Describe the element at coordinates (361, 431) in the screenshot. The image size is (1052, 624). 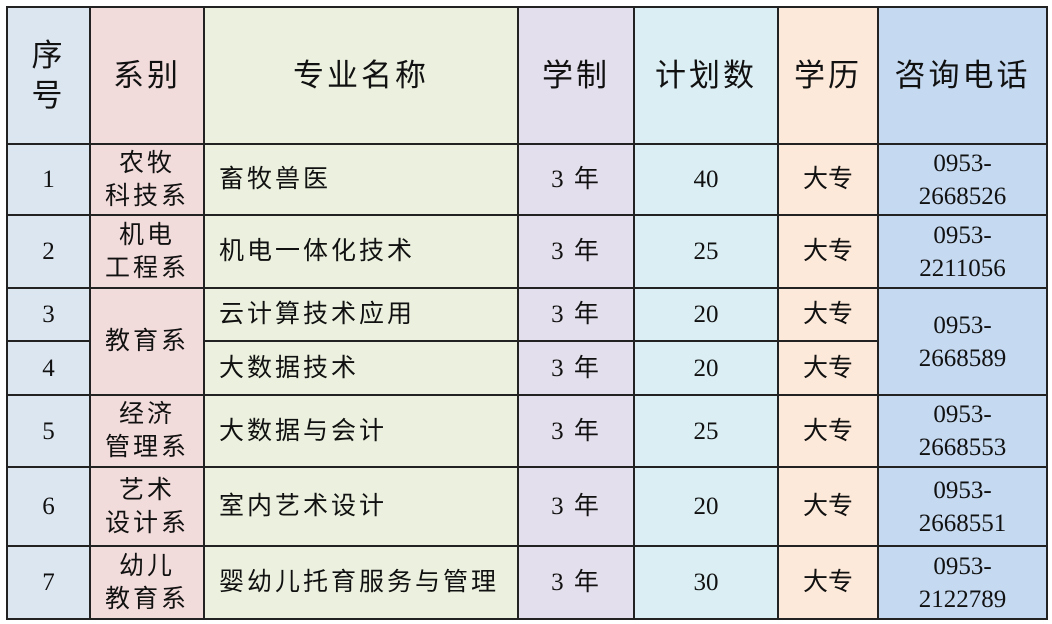
I see `major-cell: 大数据与会计` at that location.